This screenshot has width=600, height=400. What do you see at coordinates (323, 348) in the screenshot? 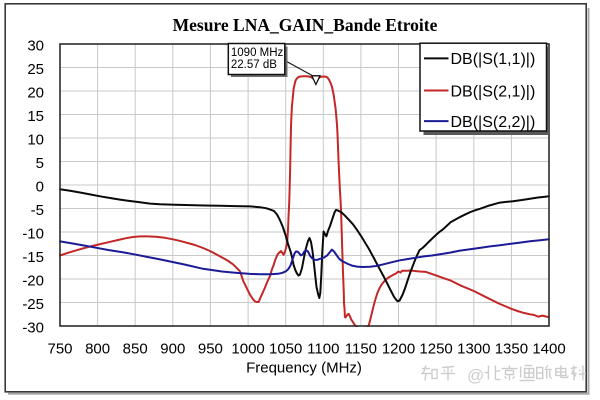
I see `svg-text: 1100` at bounding box center [323, 348].